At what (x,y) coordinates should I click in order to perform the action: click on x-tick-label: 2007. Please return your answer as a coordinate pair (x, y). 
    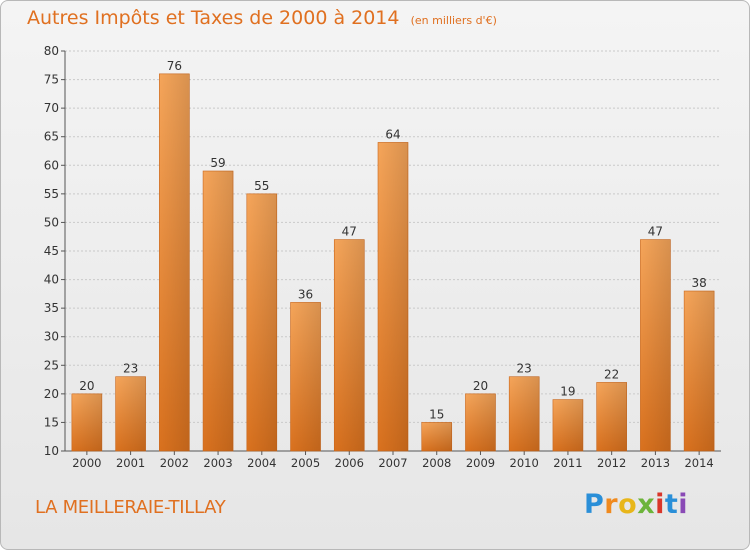
    Looking at the image, I should click on (392, 463).